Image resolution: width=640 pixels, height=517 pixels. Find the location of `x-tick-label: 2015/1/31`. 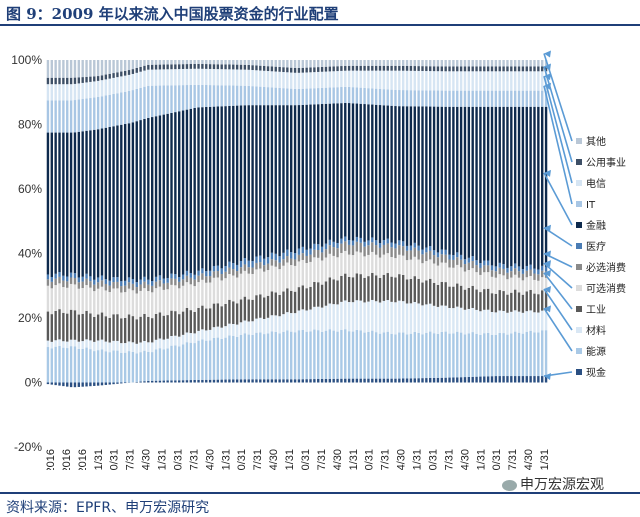

x-tick-label: 2015/1/31 is located at coordinates (163, 459).